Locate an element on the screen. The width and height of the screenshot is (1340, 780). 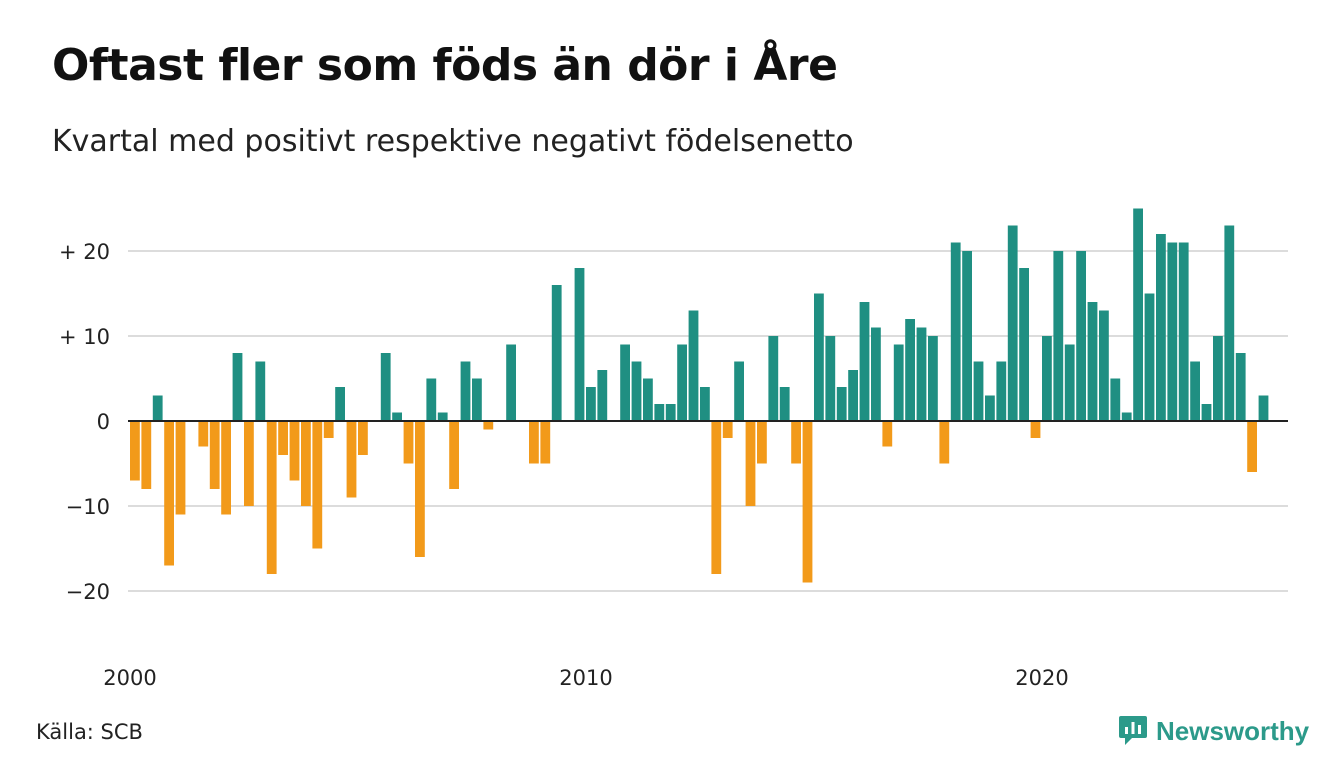
y-tick-label: + 20 is located at coordinates (84, 252).